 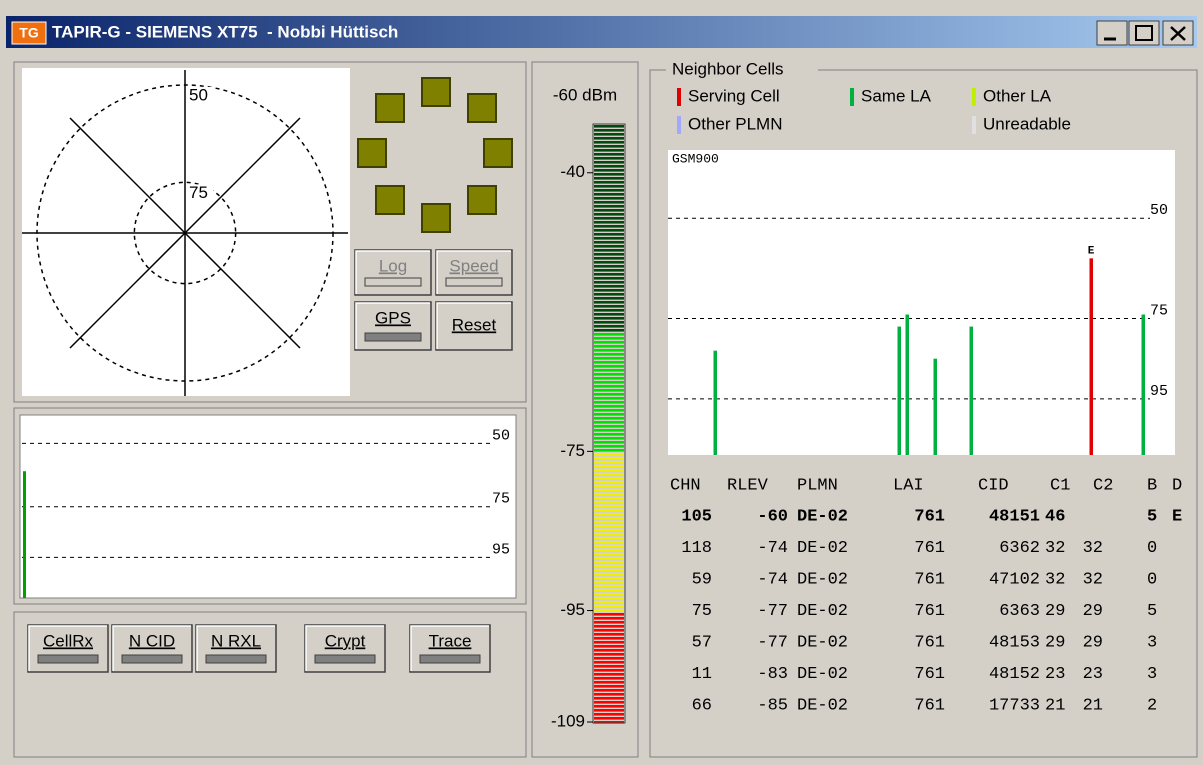 I want to click on group-title: Neighbor Cells, so click(x=728, y=68).